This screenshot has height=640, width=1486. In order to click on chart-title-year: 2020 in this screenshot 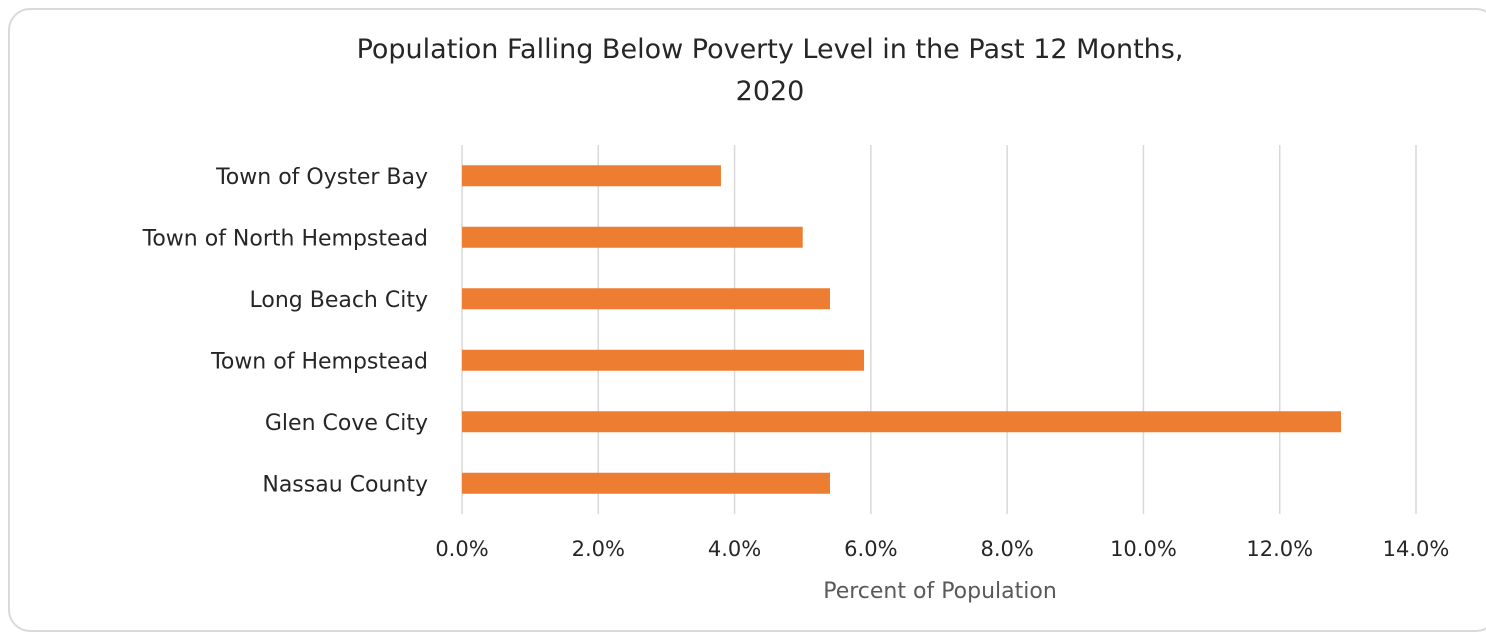, I will do `click(770, 91)`.